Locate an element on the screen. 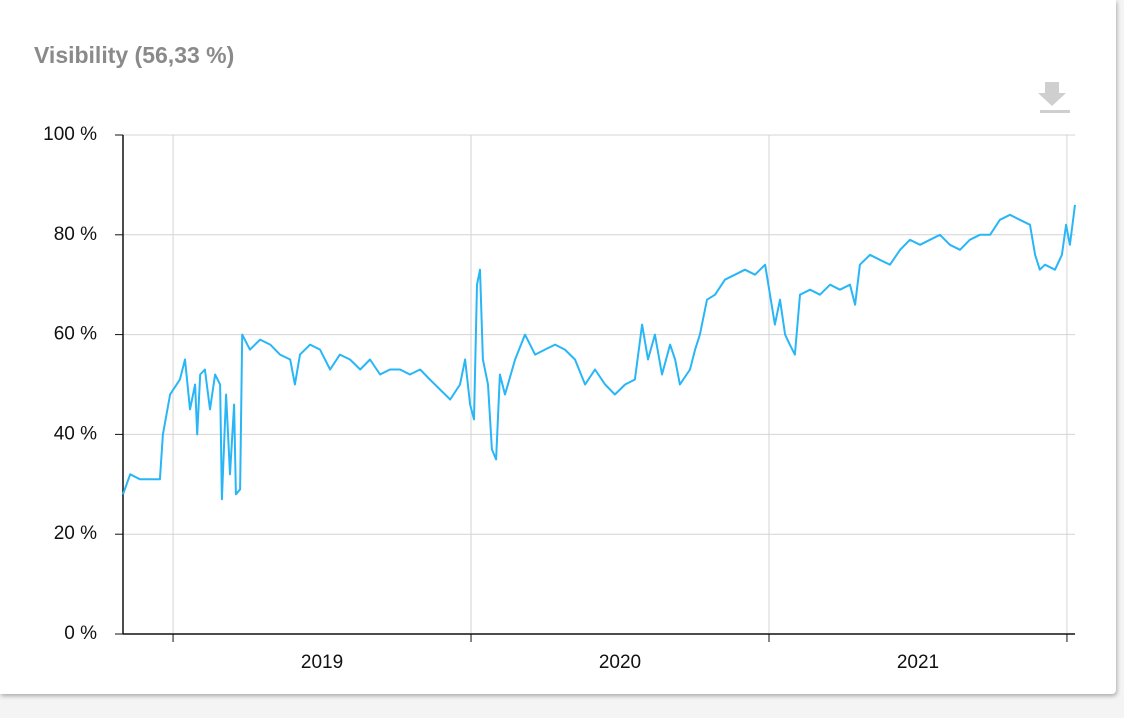  y-tick-label: 60 % is located at coordinates (75, 334).